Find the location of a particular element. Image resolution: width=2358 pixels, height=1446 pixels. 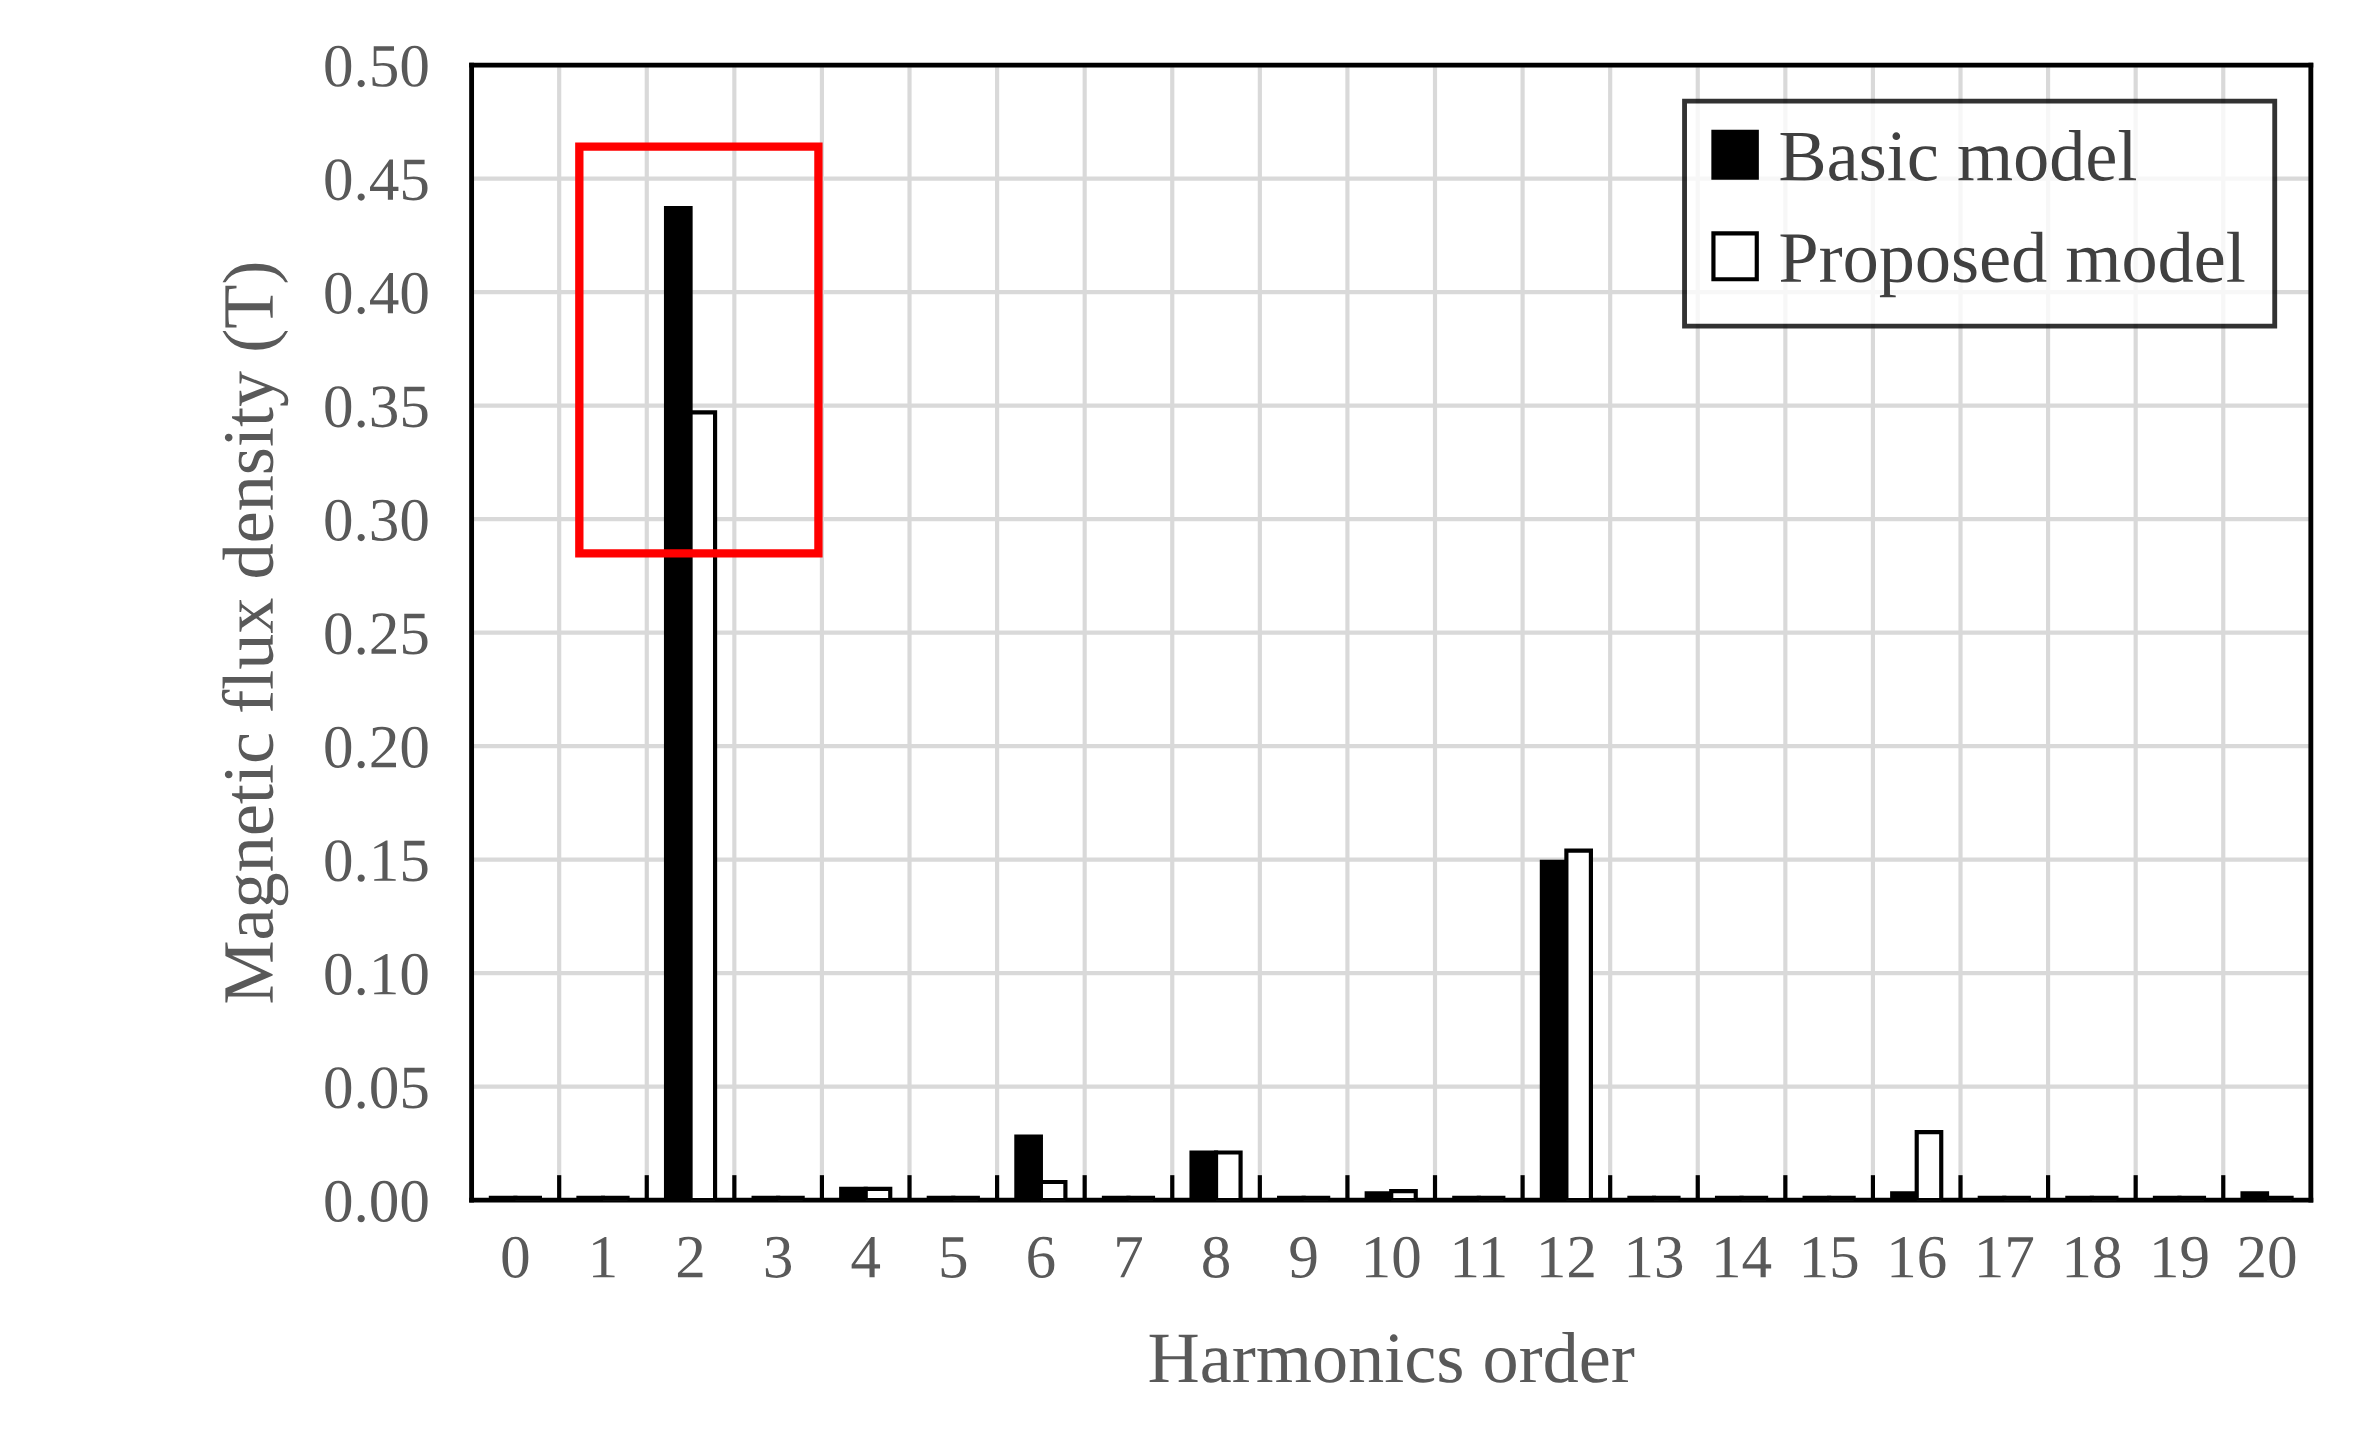

x-tick-label: 0 is located at coordinates (515, 1257).